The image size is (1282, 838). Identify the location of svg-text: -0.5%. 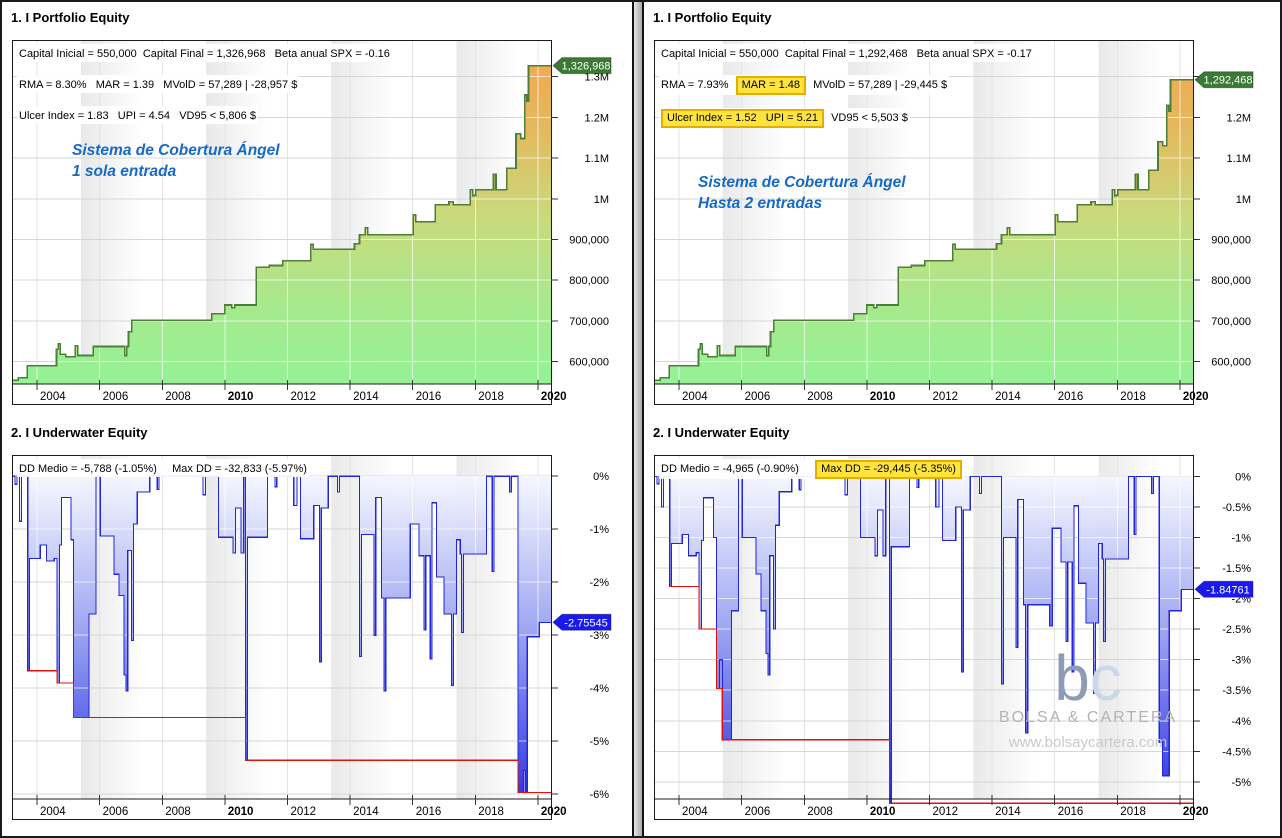
(1236, 508).